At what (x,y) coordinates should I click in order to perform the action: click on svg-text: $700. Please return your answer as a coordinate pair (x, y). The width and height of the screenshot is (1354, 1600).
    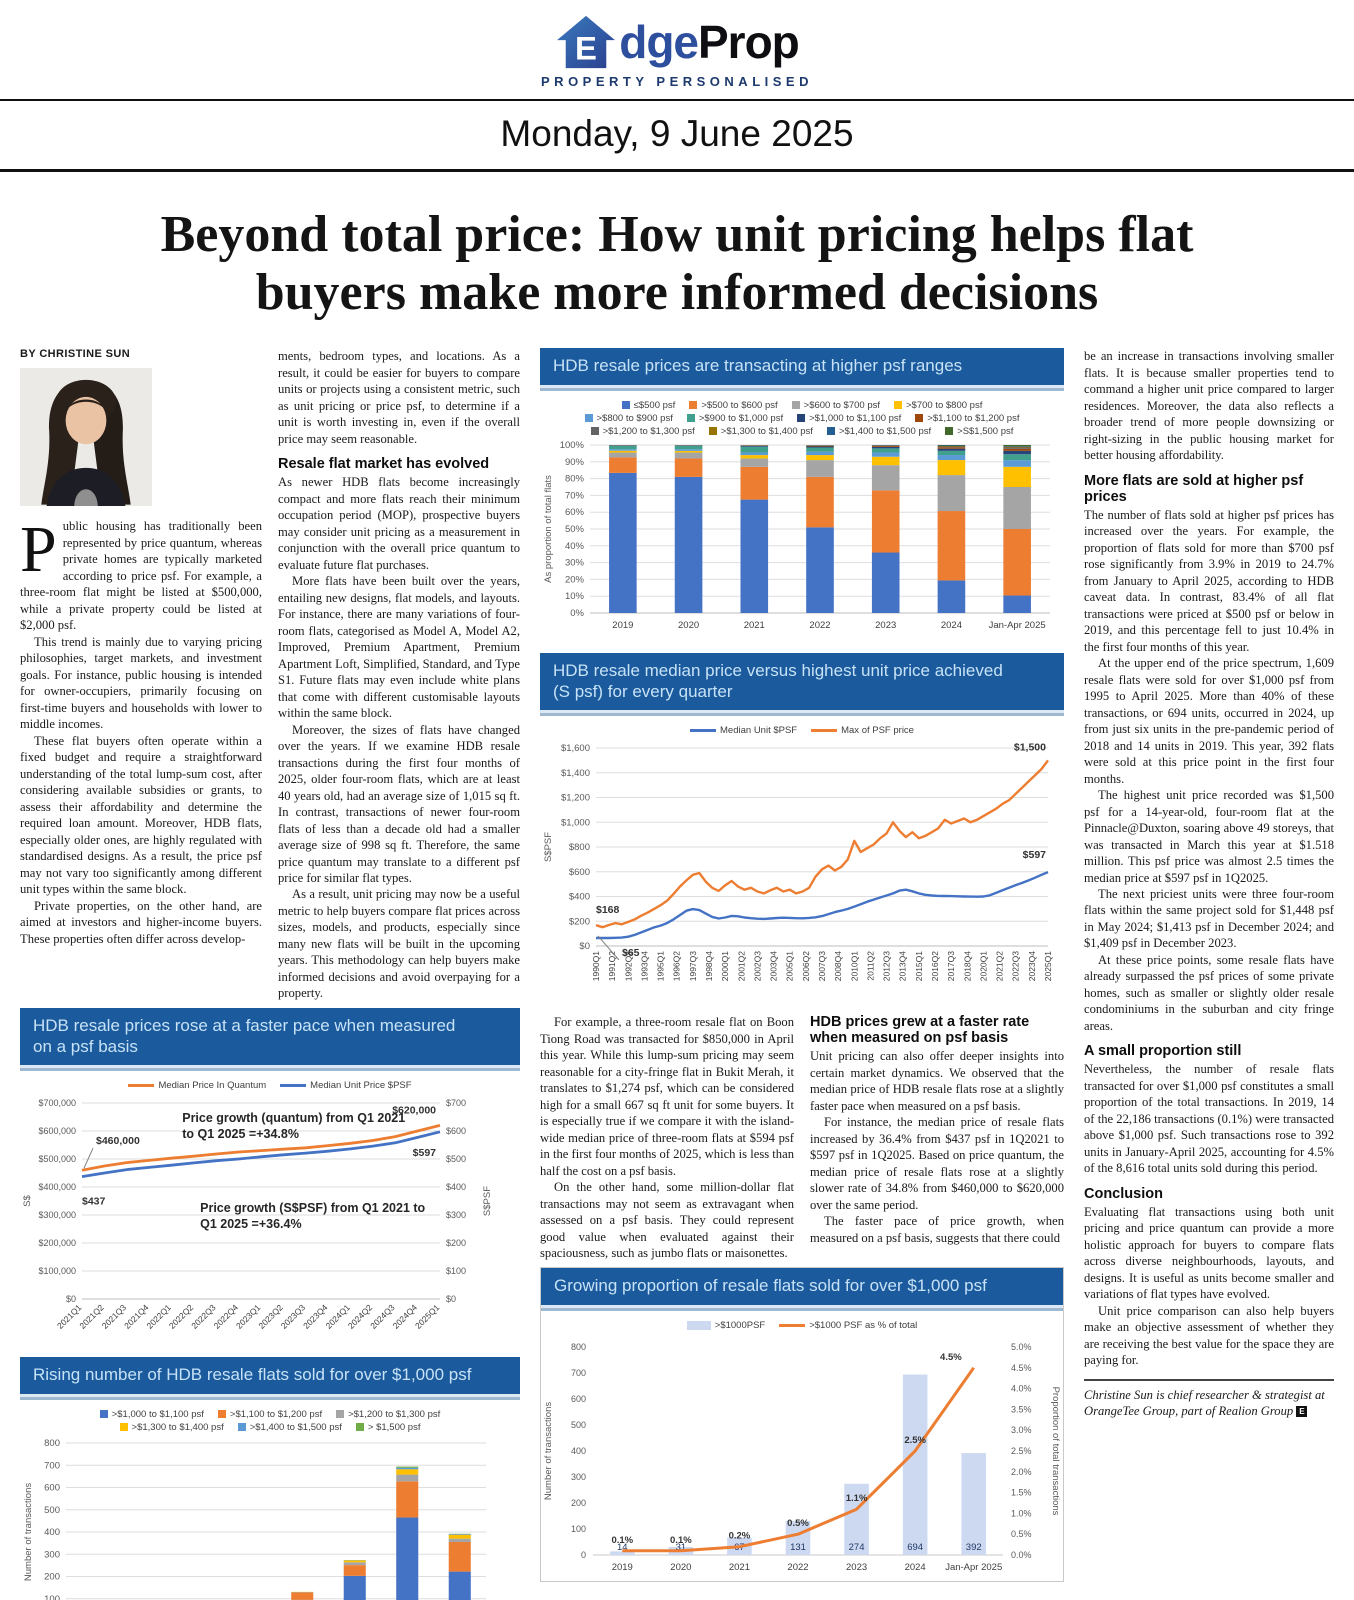
    Looking at the image, I should click on (456, 1103).